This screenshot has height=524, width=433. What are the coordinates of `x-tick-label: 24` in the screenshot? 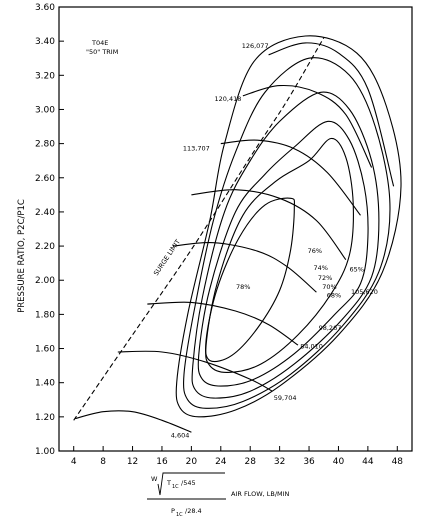 It's located at (221, 462).